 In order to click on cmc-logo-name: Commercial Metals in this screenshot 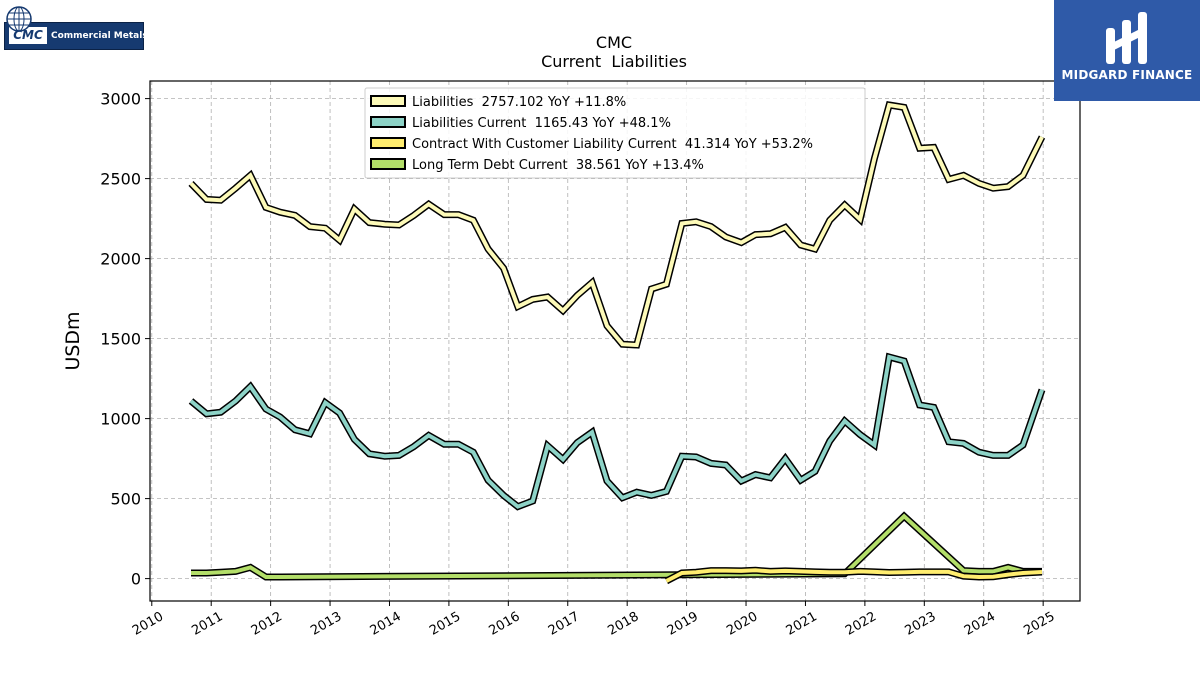, I will do `click(99, 36)`.